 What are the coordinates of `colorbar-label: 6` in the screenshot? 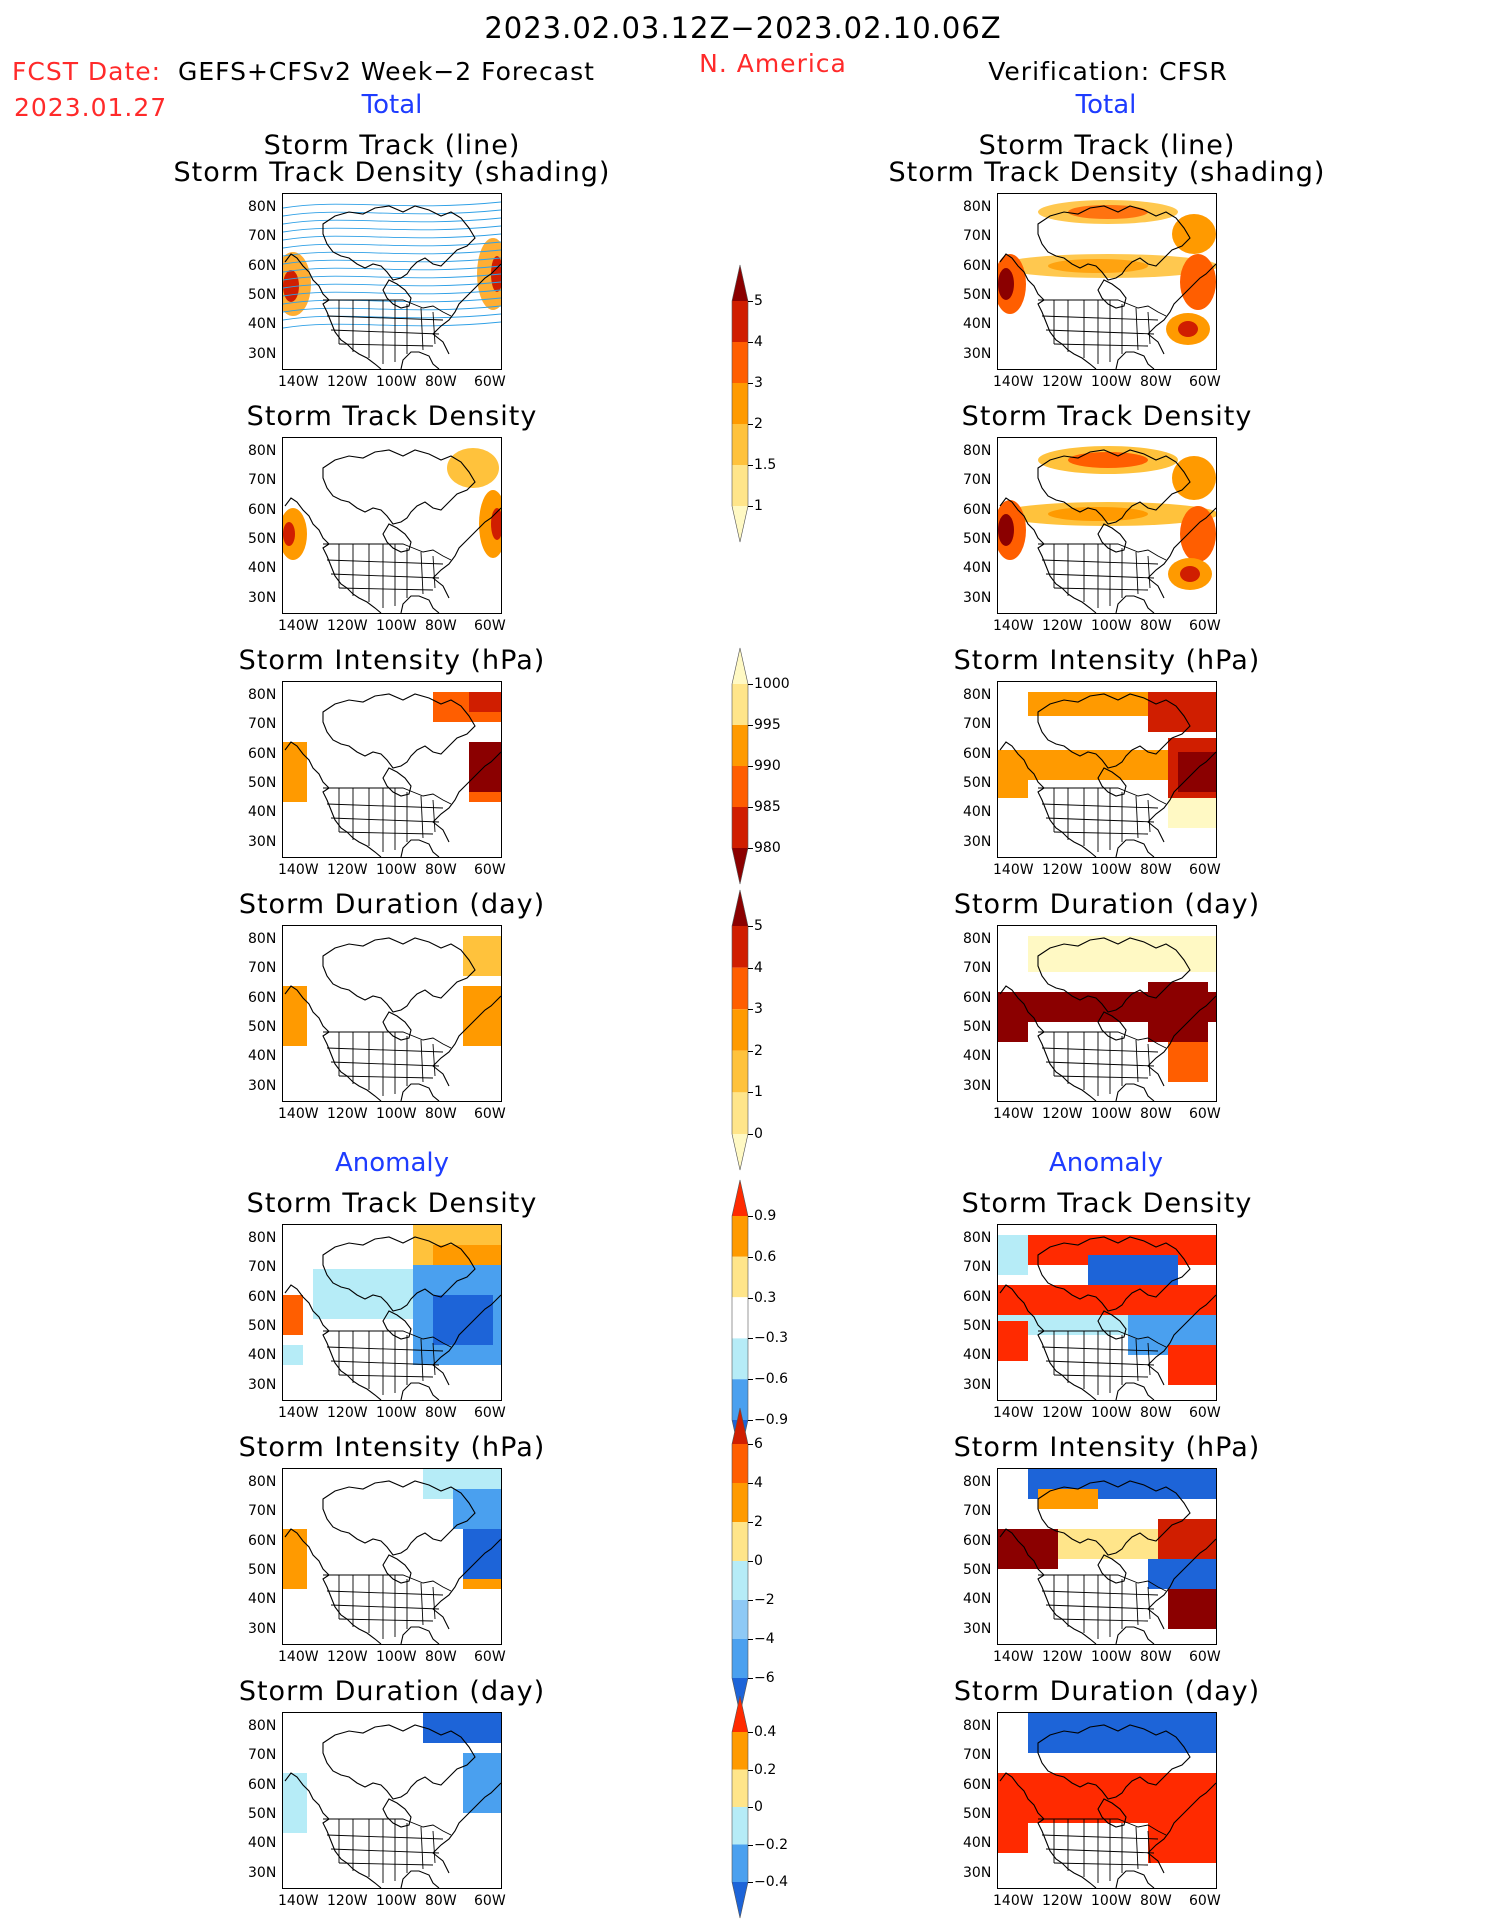 It's located at (758, 1444).